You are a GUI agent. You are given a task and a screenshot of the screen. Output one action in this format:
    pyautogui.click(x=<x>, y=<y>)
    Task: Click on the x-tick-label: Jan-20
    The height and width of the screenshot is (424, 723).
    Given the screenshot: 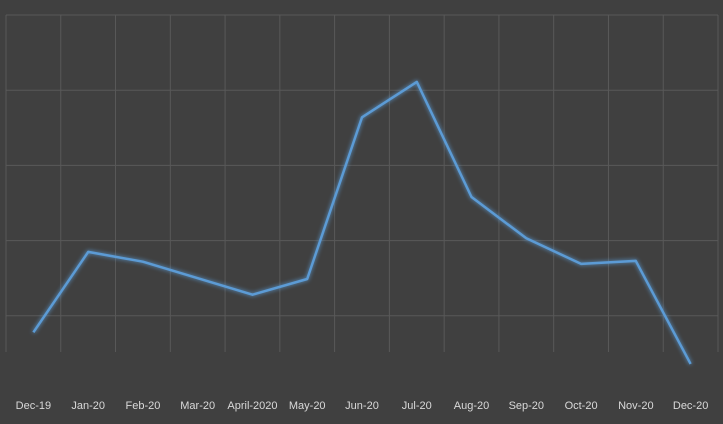 What is the action you would take?
    pyautogui.click(x=88, y=406)
    